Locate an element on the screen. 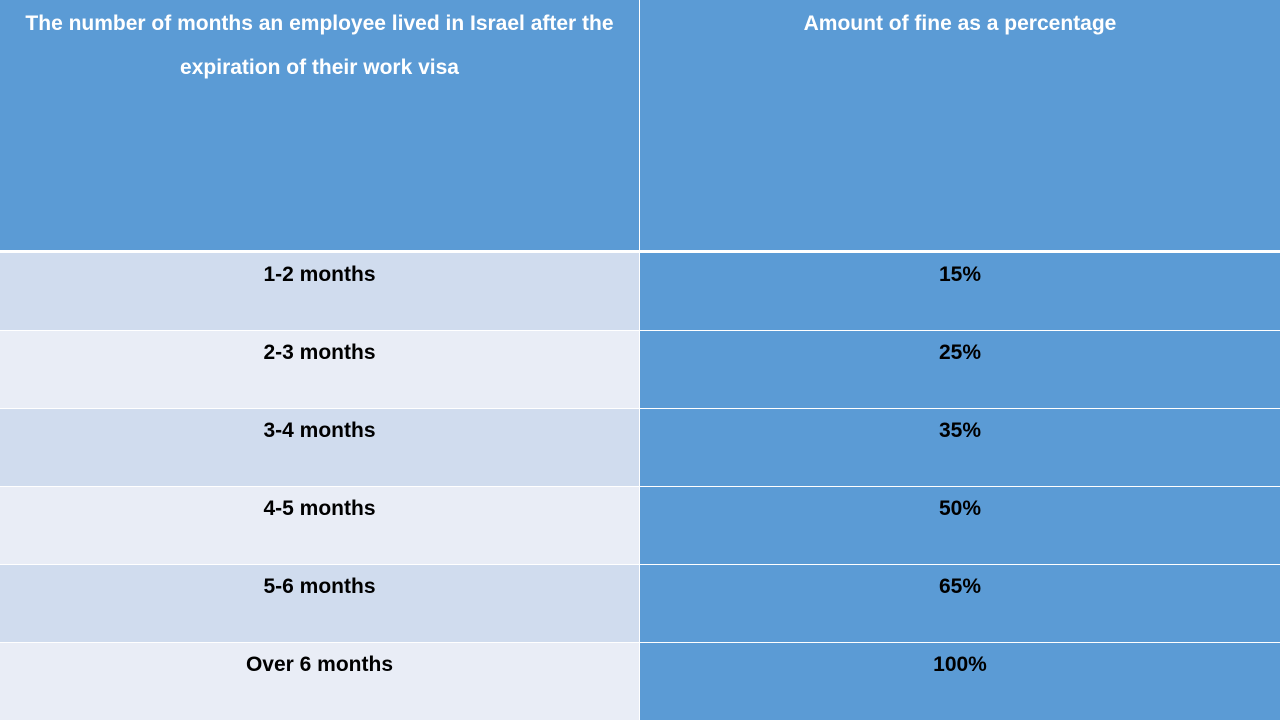 The image size is (1280, 720). fine-cell: 65% is located at coordinates (960, 603).